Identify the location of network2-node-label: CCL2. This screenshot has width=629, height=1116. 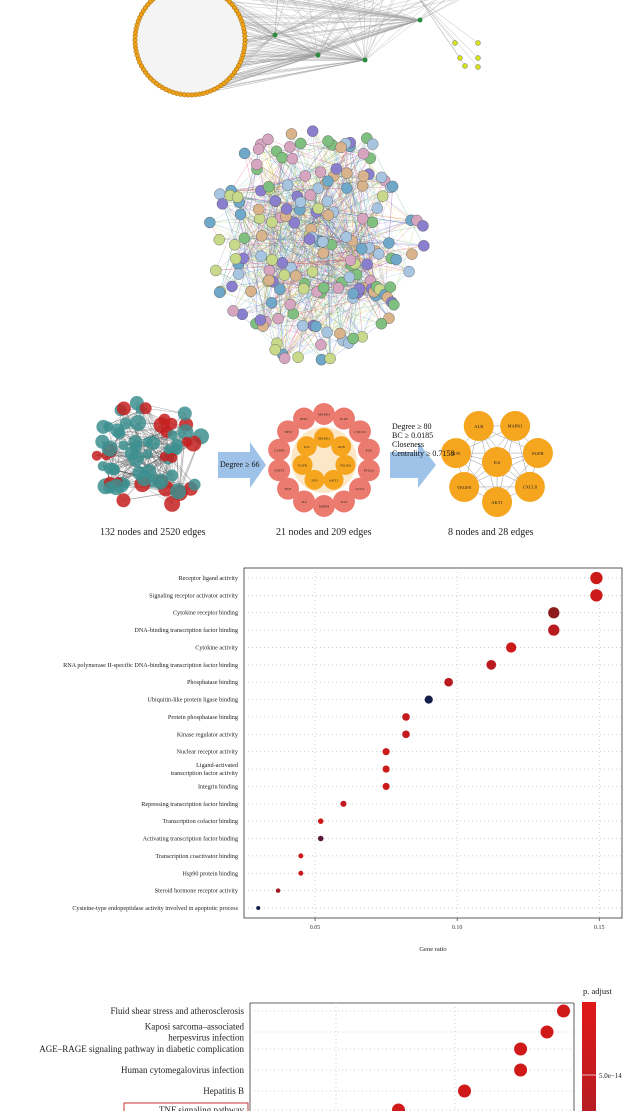
(360, 489).